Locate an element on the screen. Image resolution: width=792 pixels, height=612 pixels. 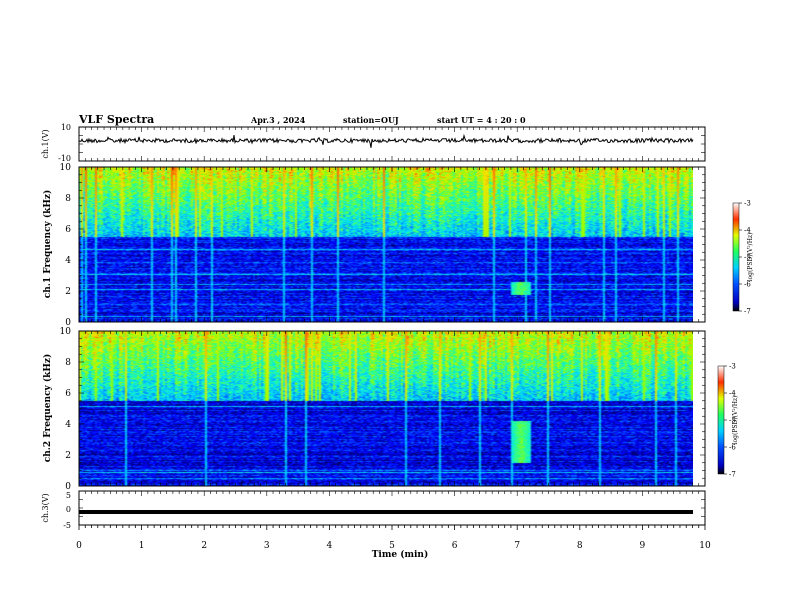
ch1-colorbar-ticks: -3 -4 -5 -6 -7 is located at coordinates (745, 258).